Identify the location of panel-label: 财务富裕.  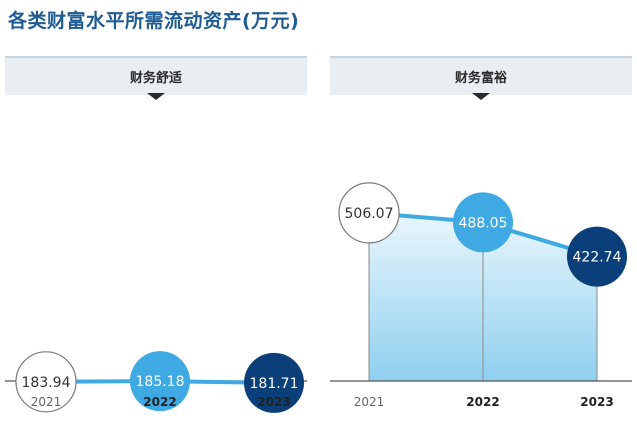
(480, 78).